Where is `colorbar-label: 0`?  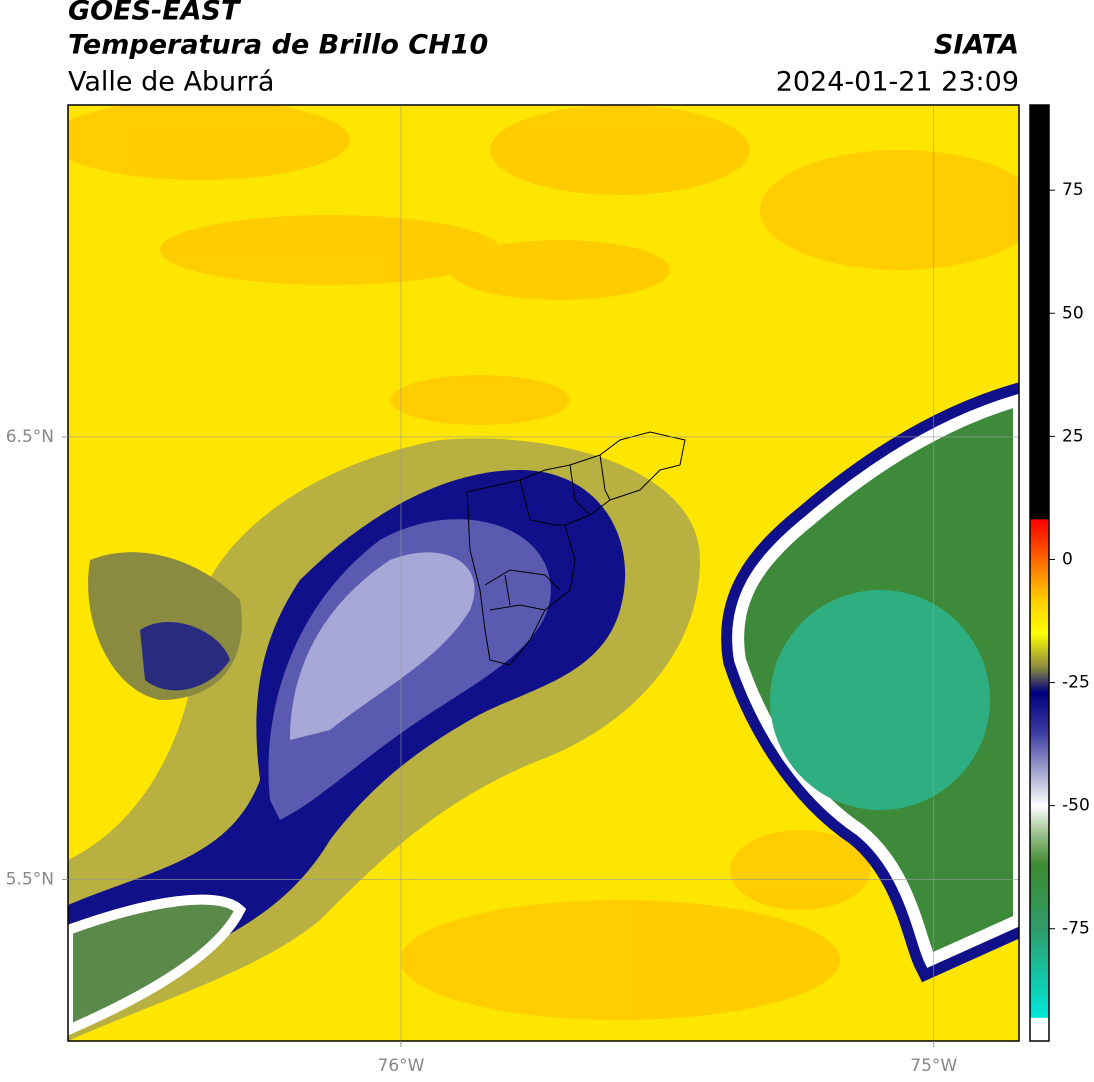 colorbar-label: 0 is located at coordinates (1067, 559).